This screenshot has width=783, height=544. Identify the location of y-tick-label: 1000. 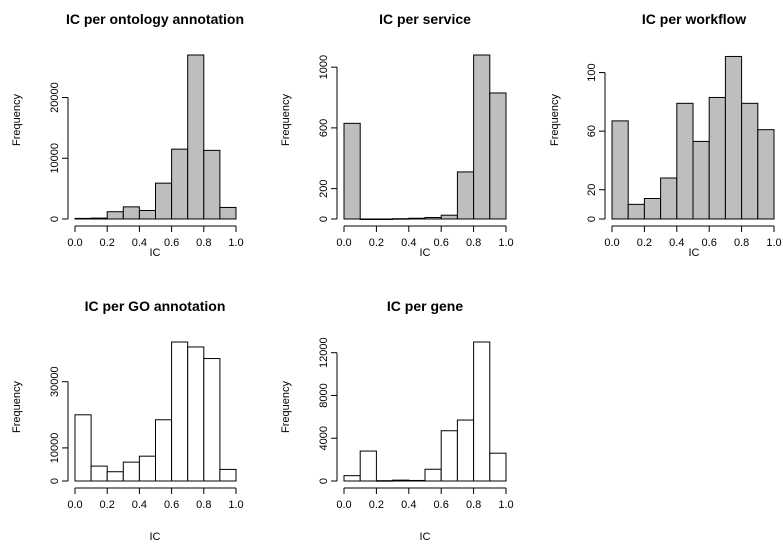
(324, 67).